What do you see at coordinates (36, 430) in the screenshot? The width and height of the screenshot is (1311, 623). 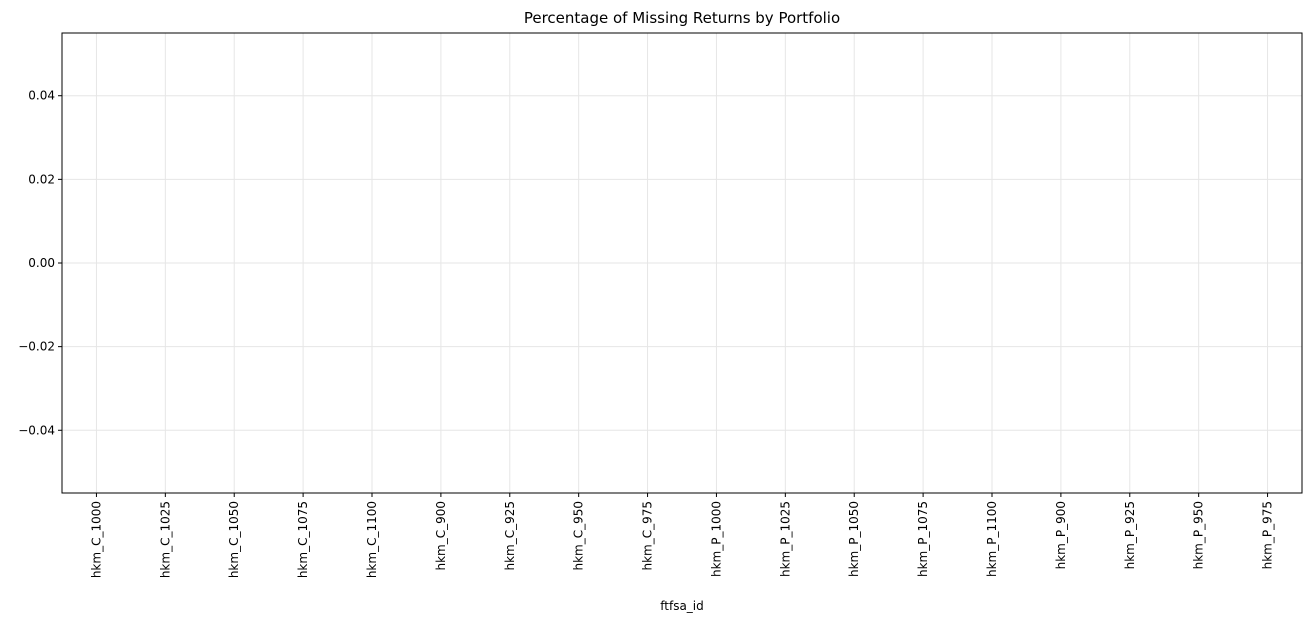 I see `y-tick-label: −0.04` at bounding box center [36, 430].